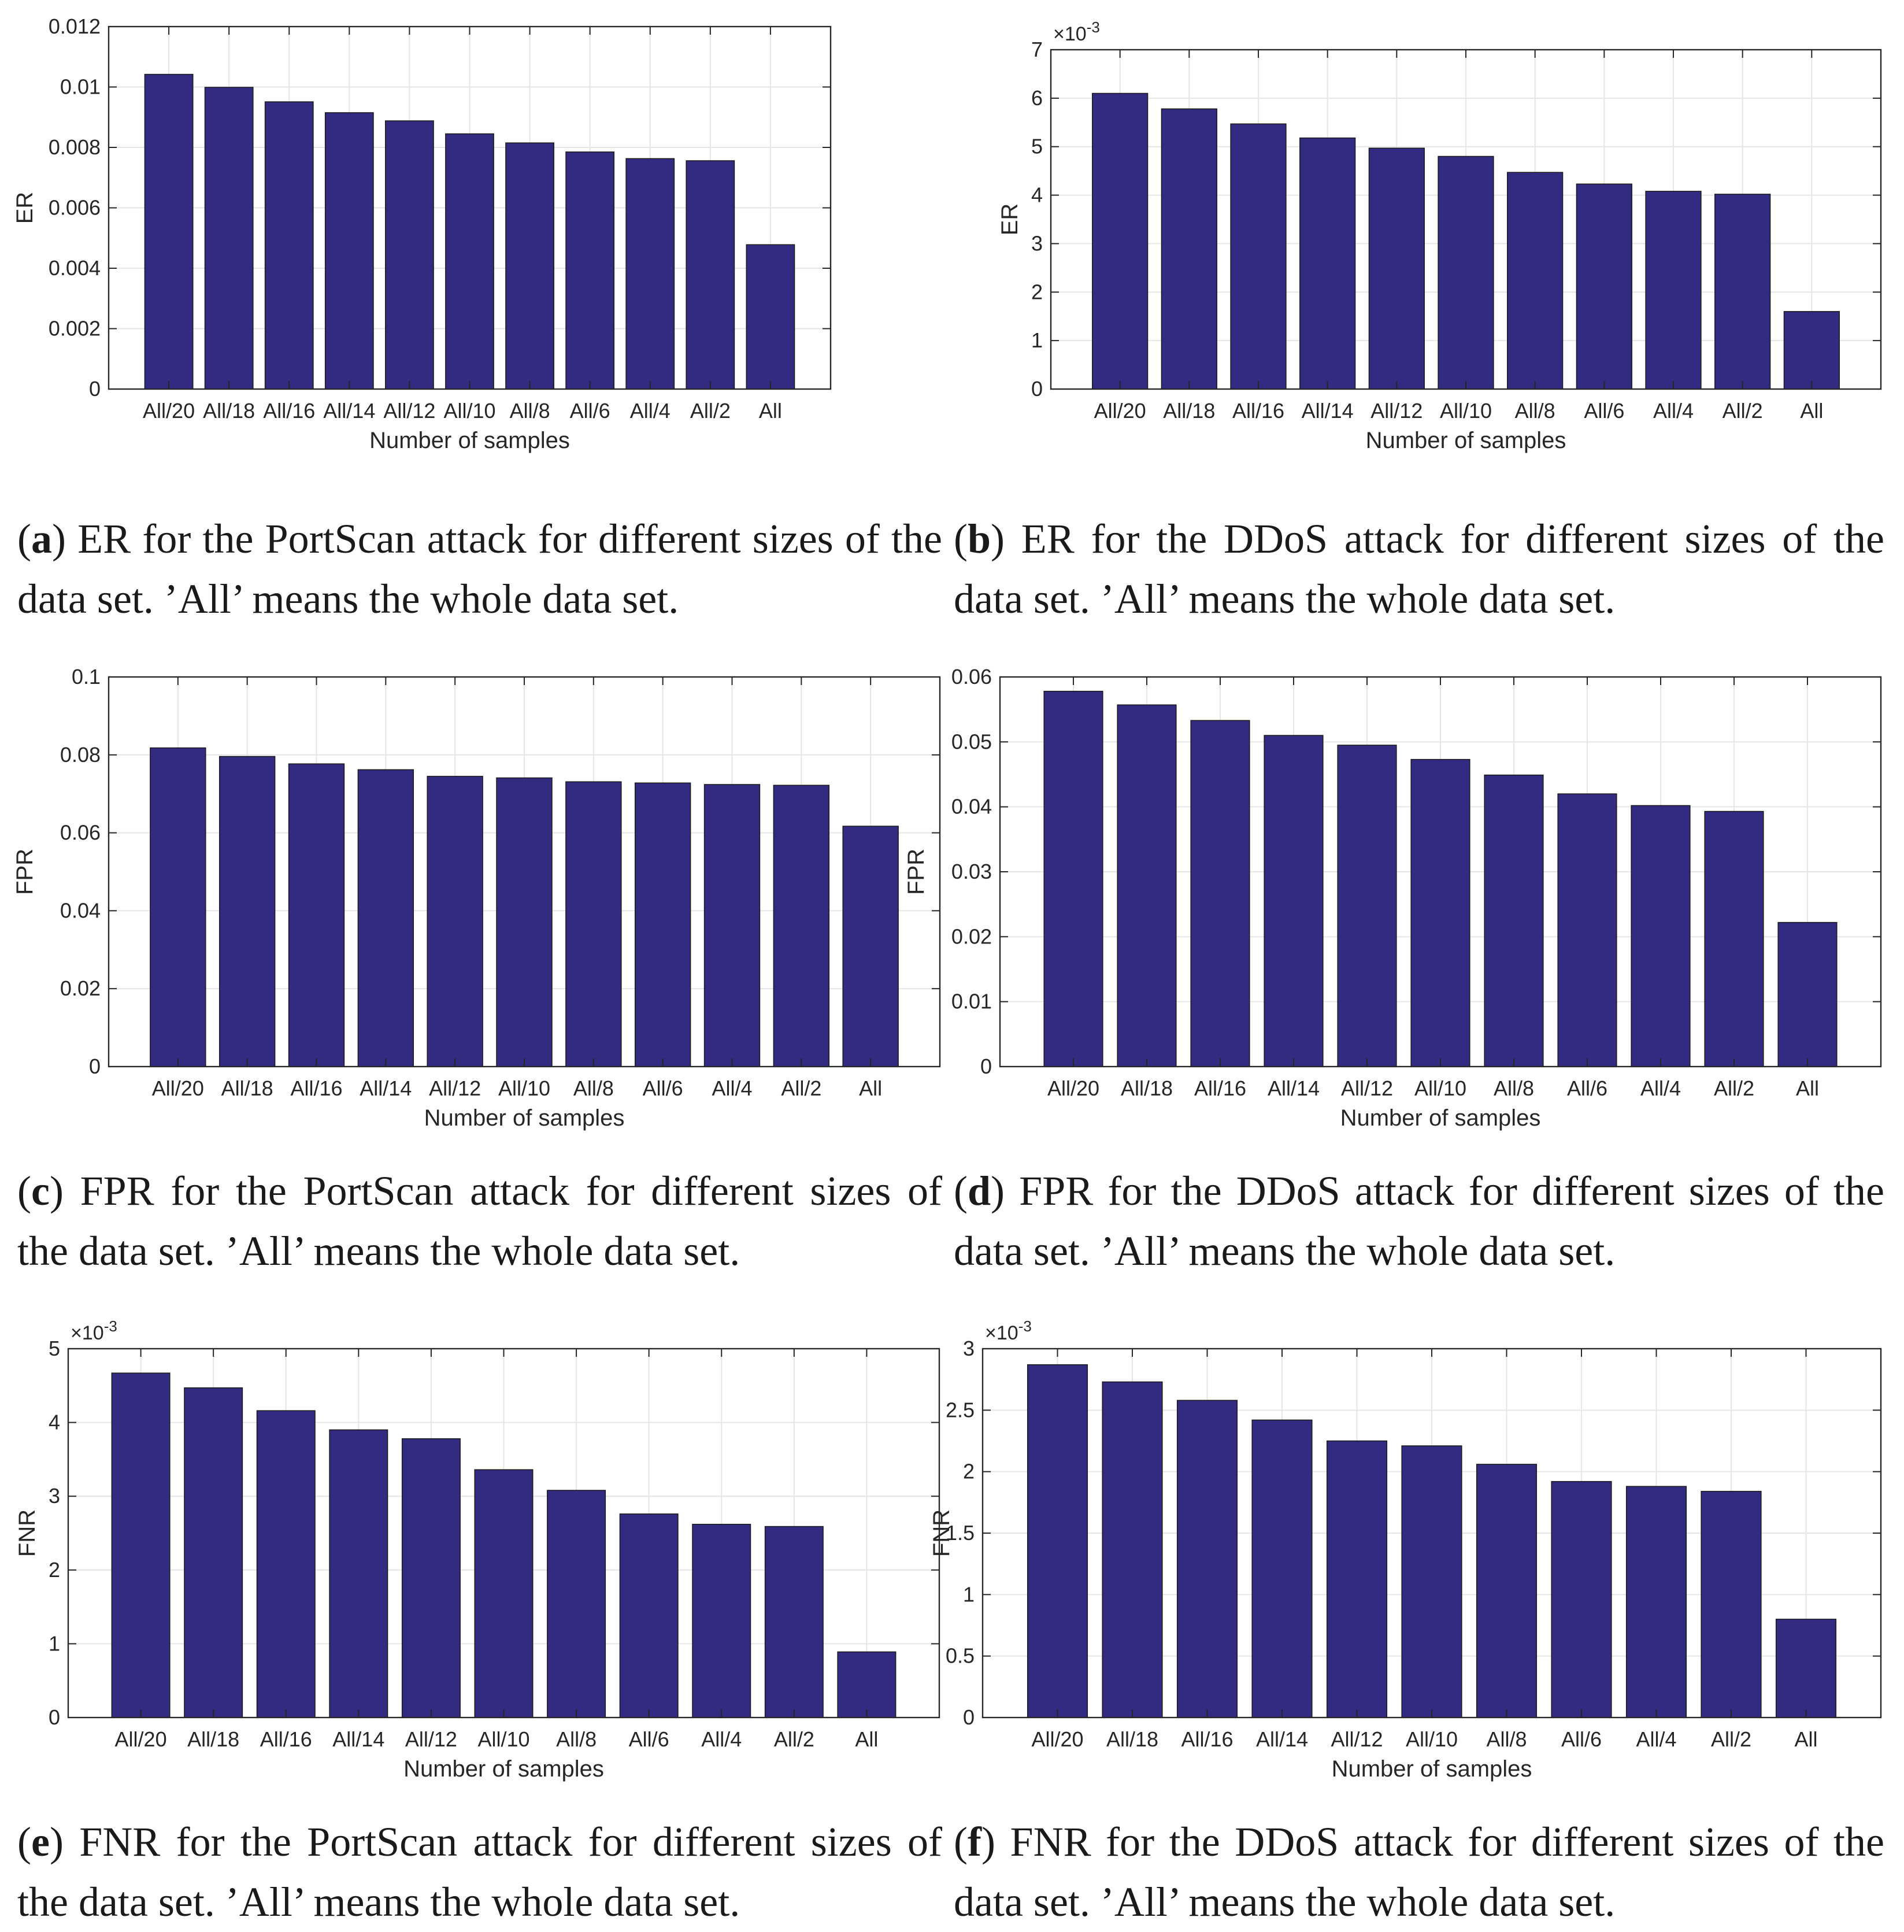  Describe the element at coordinates (80, 87) in the screenshot. I see `y-tick-label: 0.01` at that location.